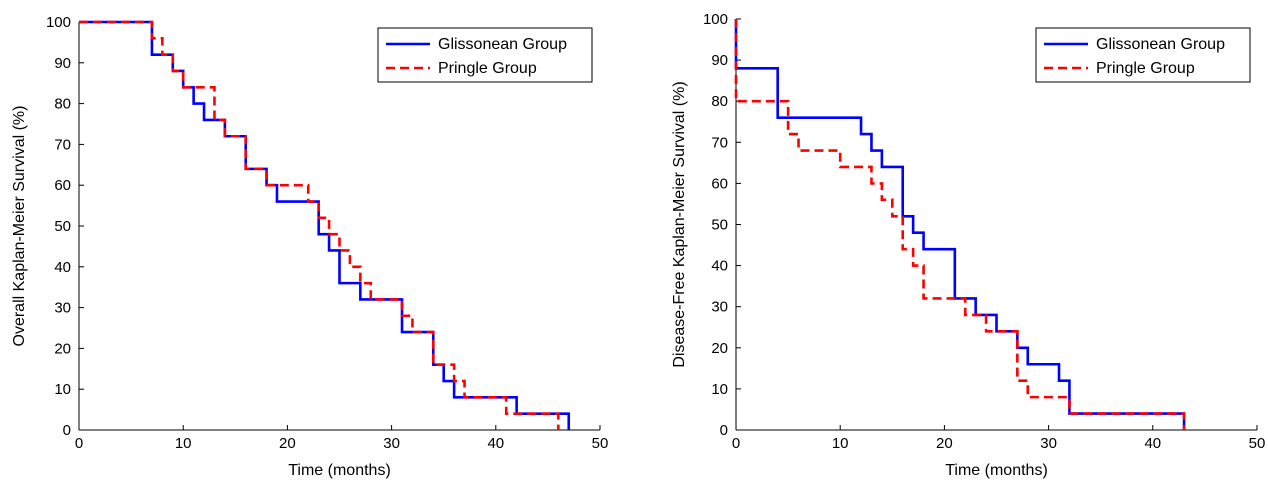 The height and width of the screenshot is (481, 1268). Describe the element at coordinates (495, 443) in the screenshot. I see `overall-x-tick-label: 40` at that location.